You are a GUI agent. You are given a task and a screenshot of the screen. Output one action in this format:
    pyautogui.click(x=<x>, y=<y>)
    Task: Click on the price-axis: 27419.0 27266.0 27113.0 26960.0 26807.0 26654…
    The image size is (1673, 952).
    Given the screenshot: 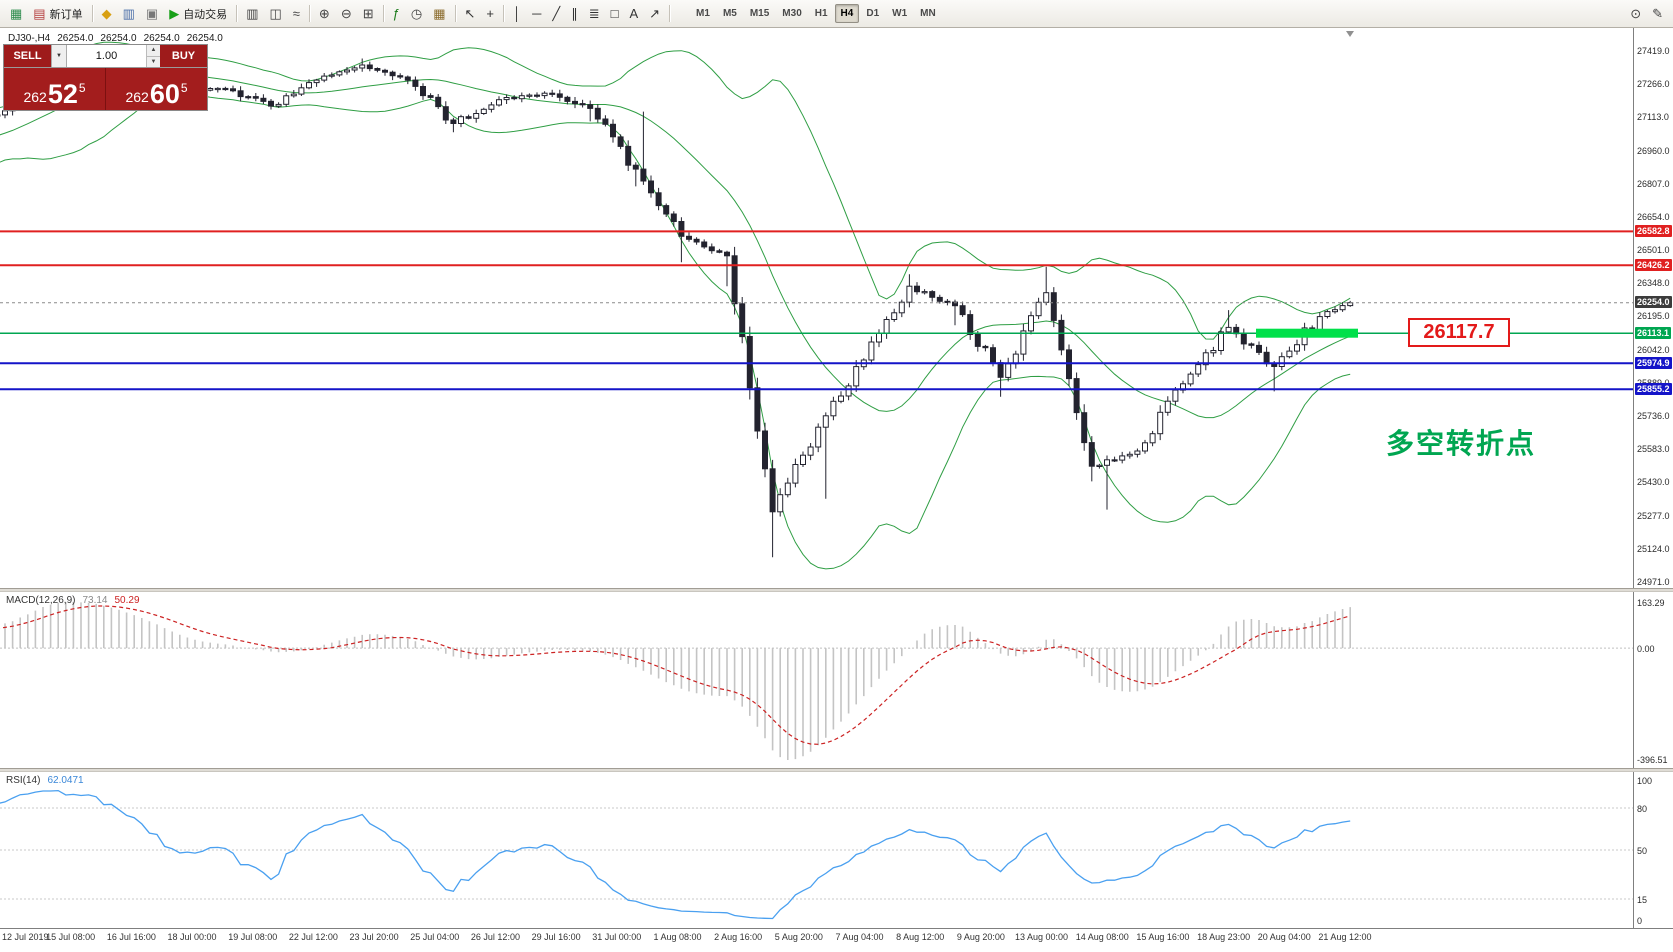 What is the action you would take?
    pyautogui.click(x=1653, y=478)
    